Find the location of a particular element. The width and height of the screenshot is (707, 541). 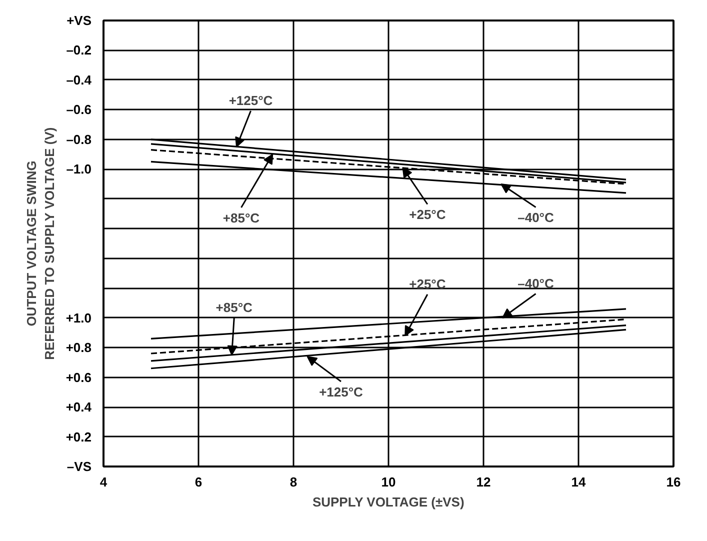

x-tick-label: 4 is located at coordinates (104, 482).